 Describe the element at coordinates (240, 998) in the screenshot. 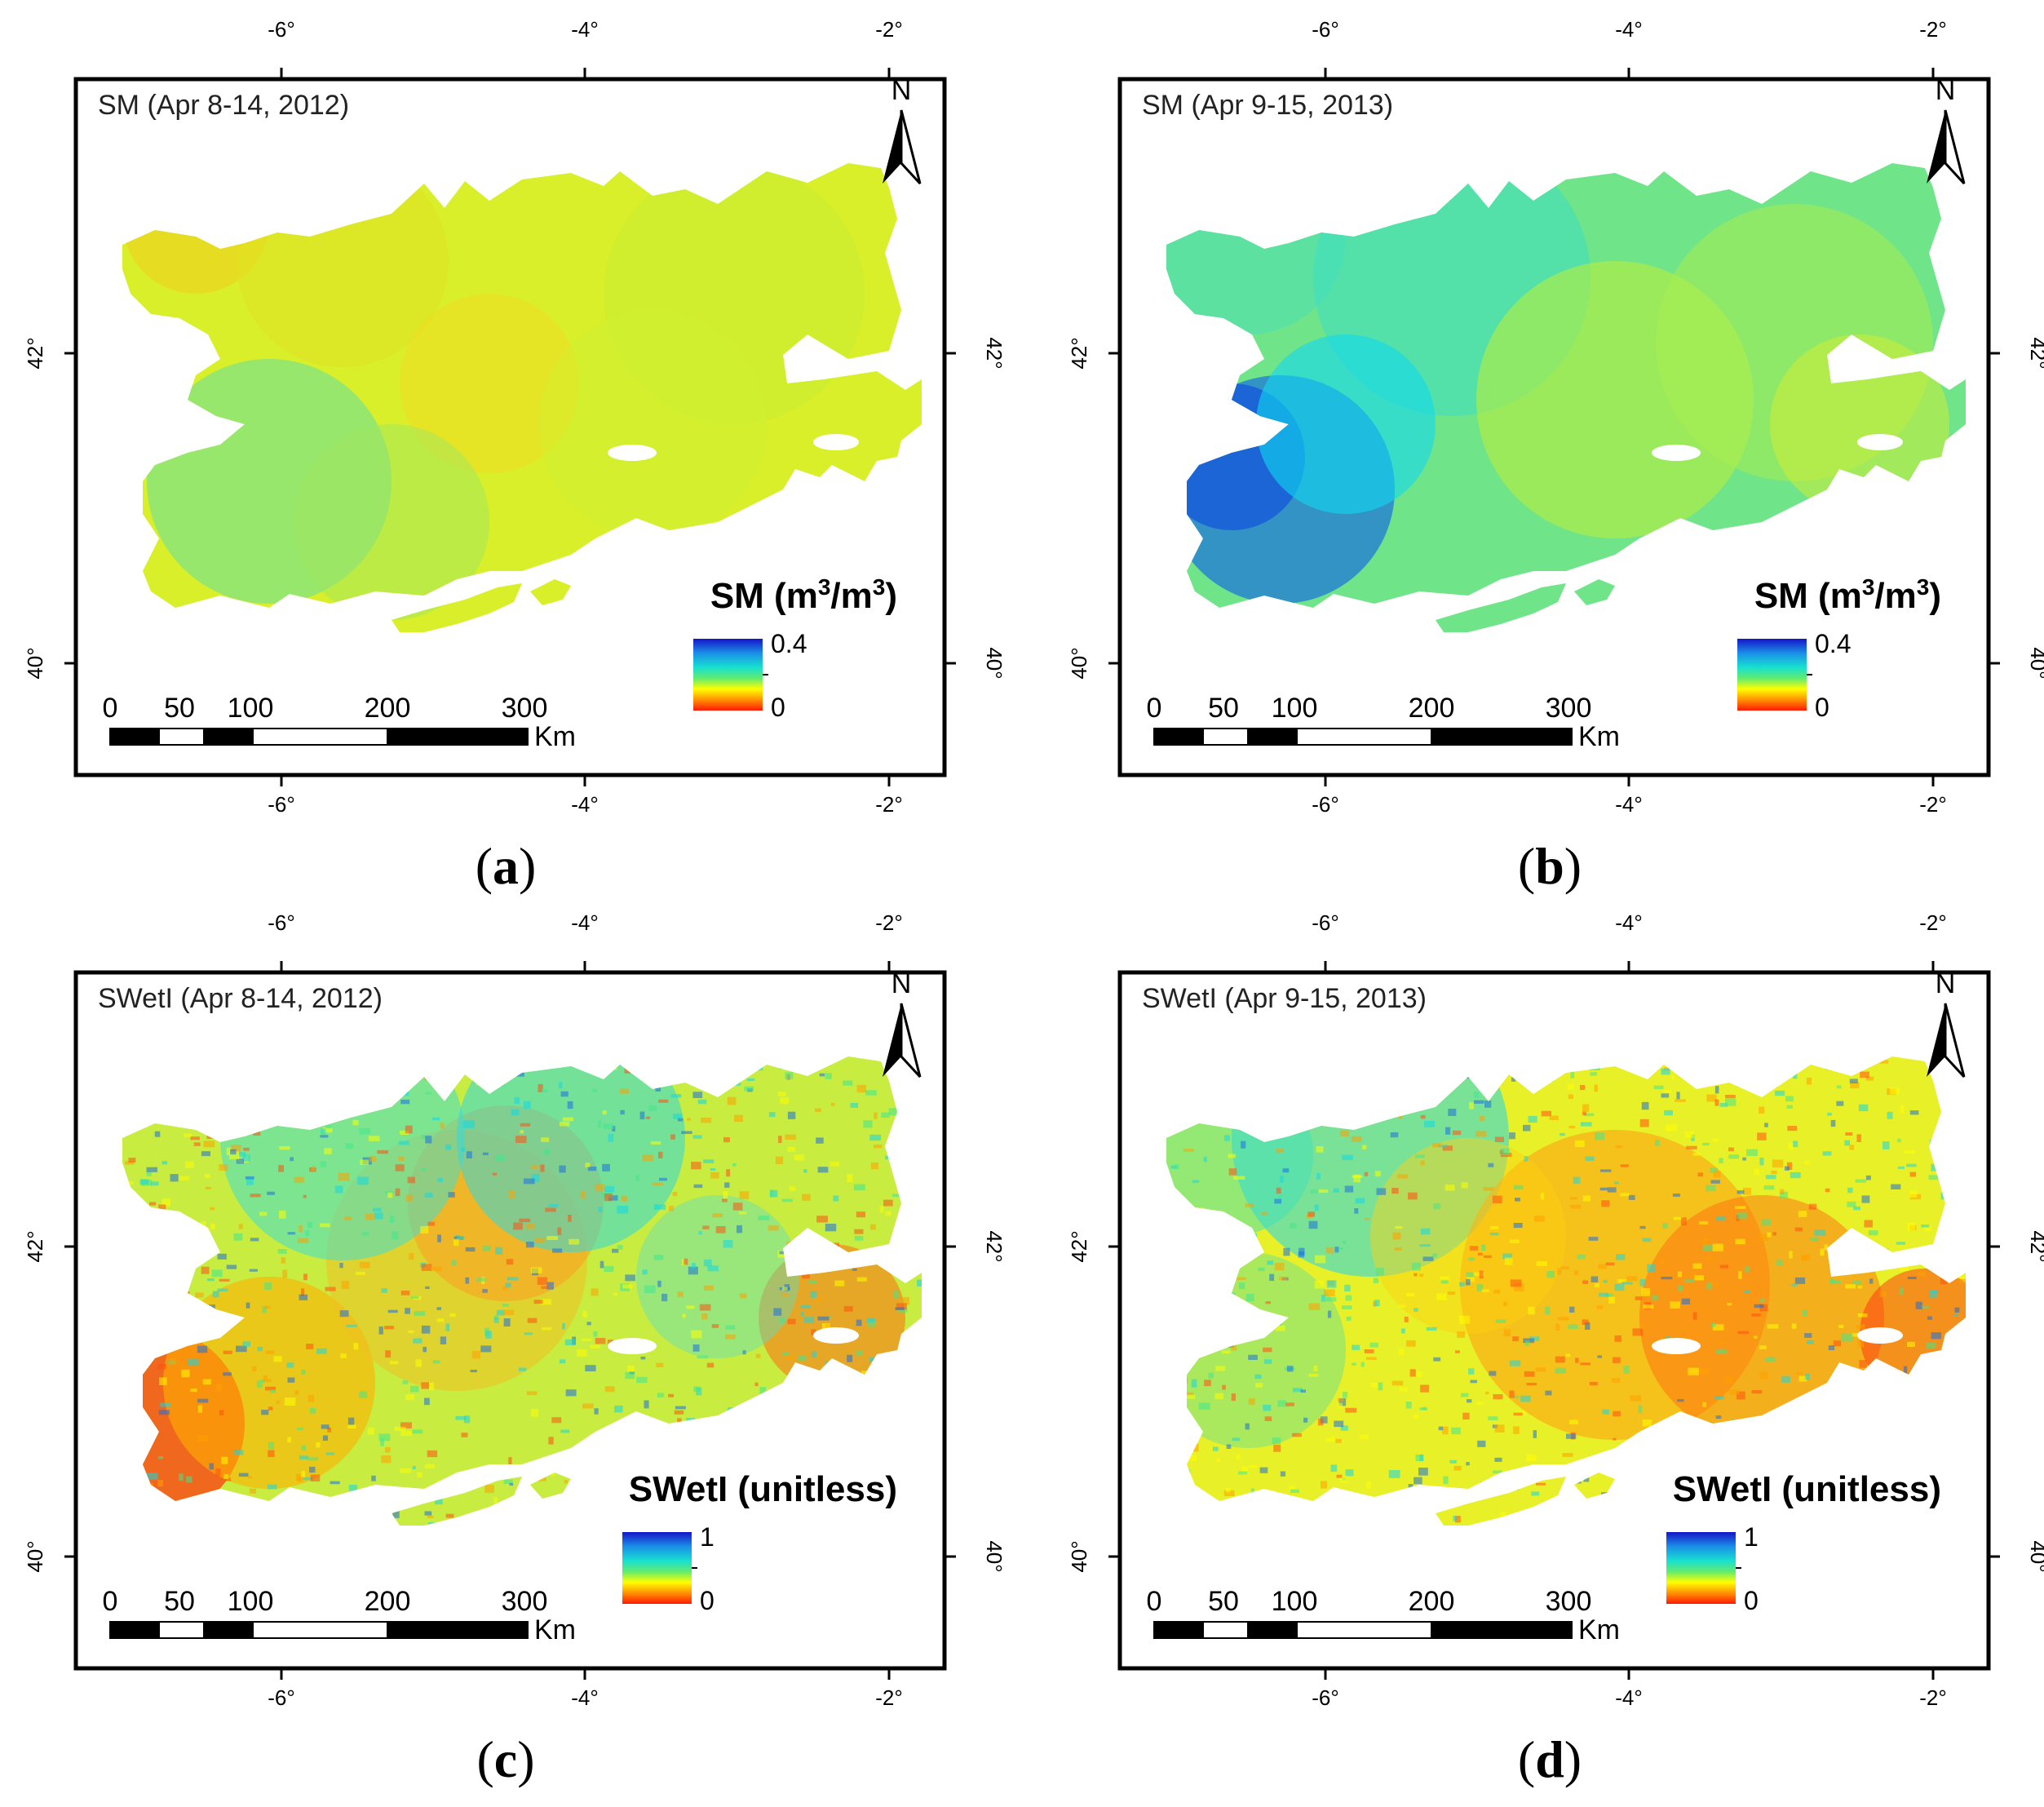

I see `map-title: SWetI (Apr 8-14, 2012)` at that location.